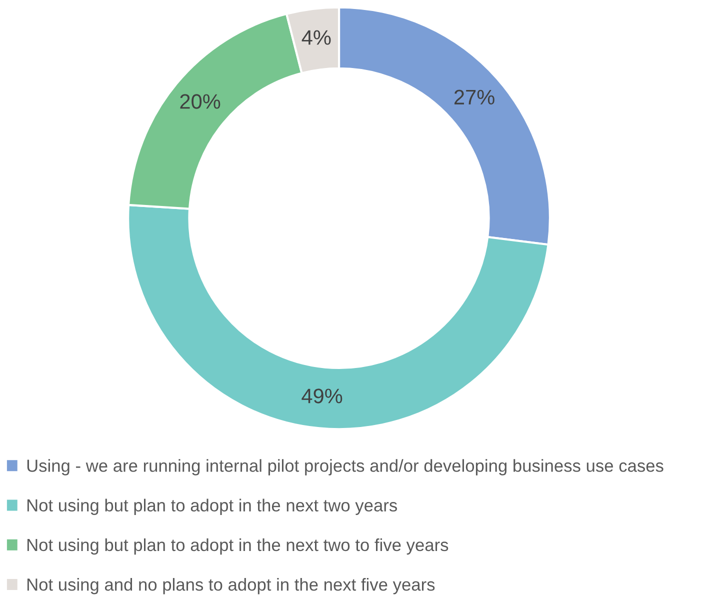 The height and width of the screenshot is (607, 725). Describe the element at coordinates (231, 586) in the screenshot. I see `legend-label: Not using and no plans to adopt in the next five years` at that location.